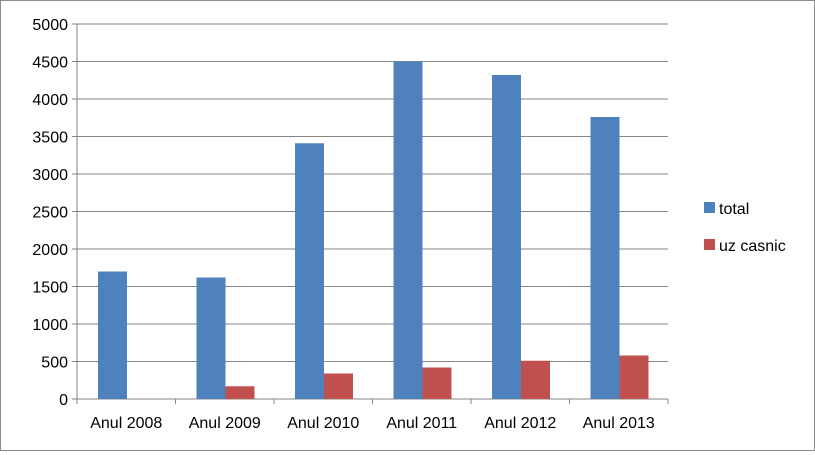 This screenshot has height=455, width=815. Describe the element at coordinates (50, 63) in the screenshot. I see `y-tick-label: 4500` at that location.